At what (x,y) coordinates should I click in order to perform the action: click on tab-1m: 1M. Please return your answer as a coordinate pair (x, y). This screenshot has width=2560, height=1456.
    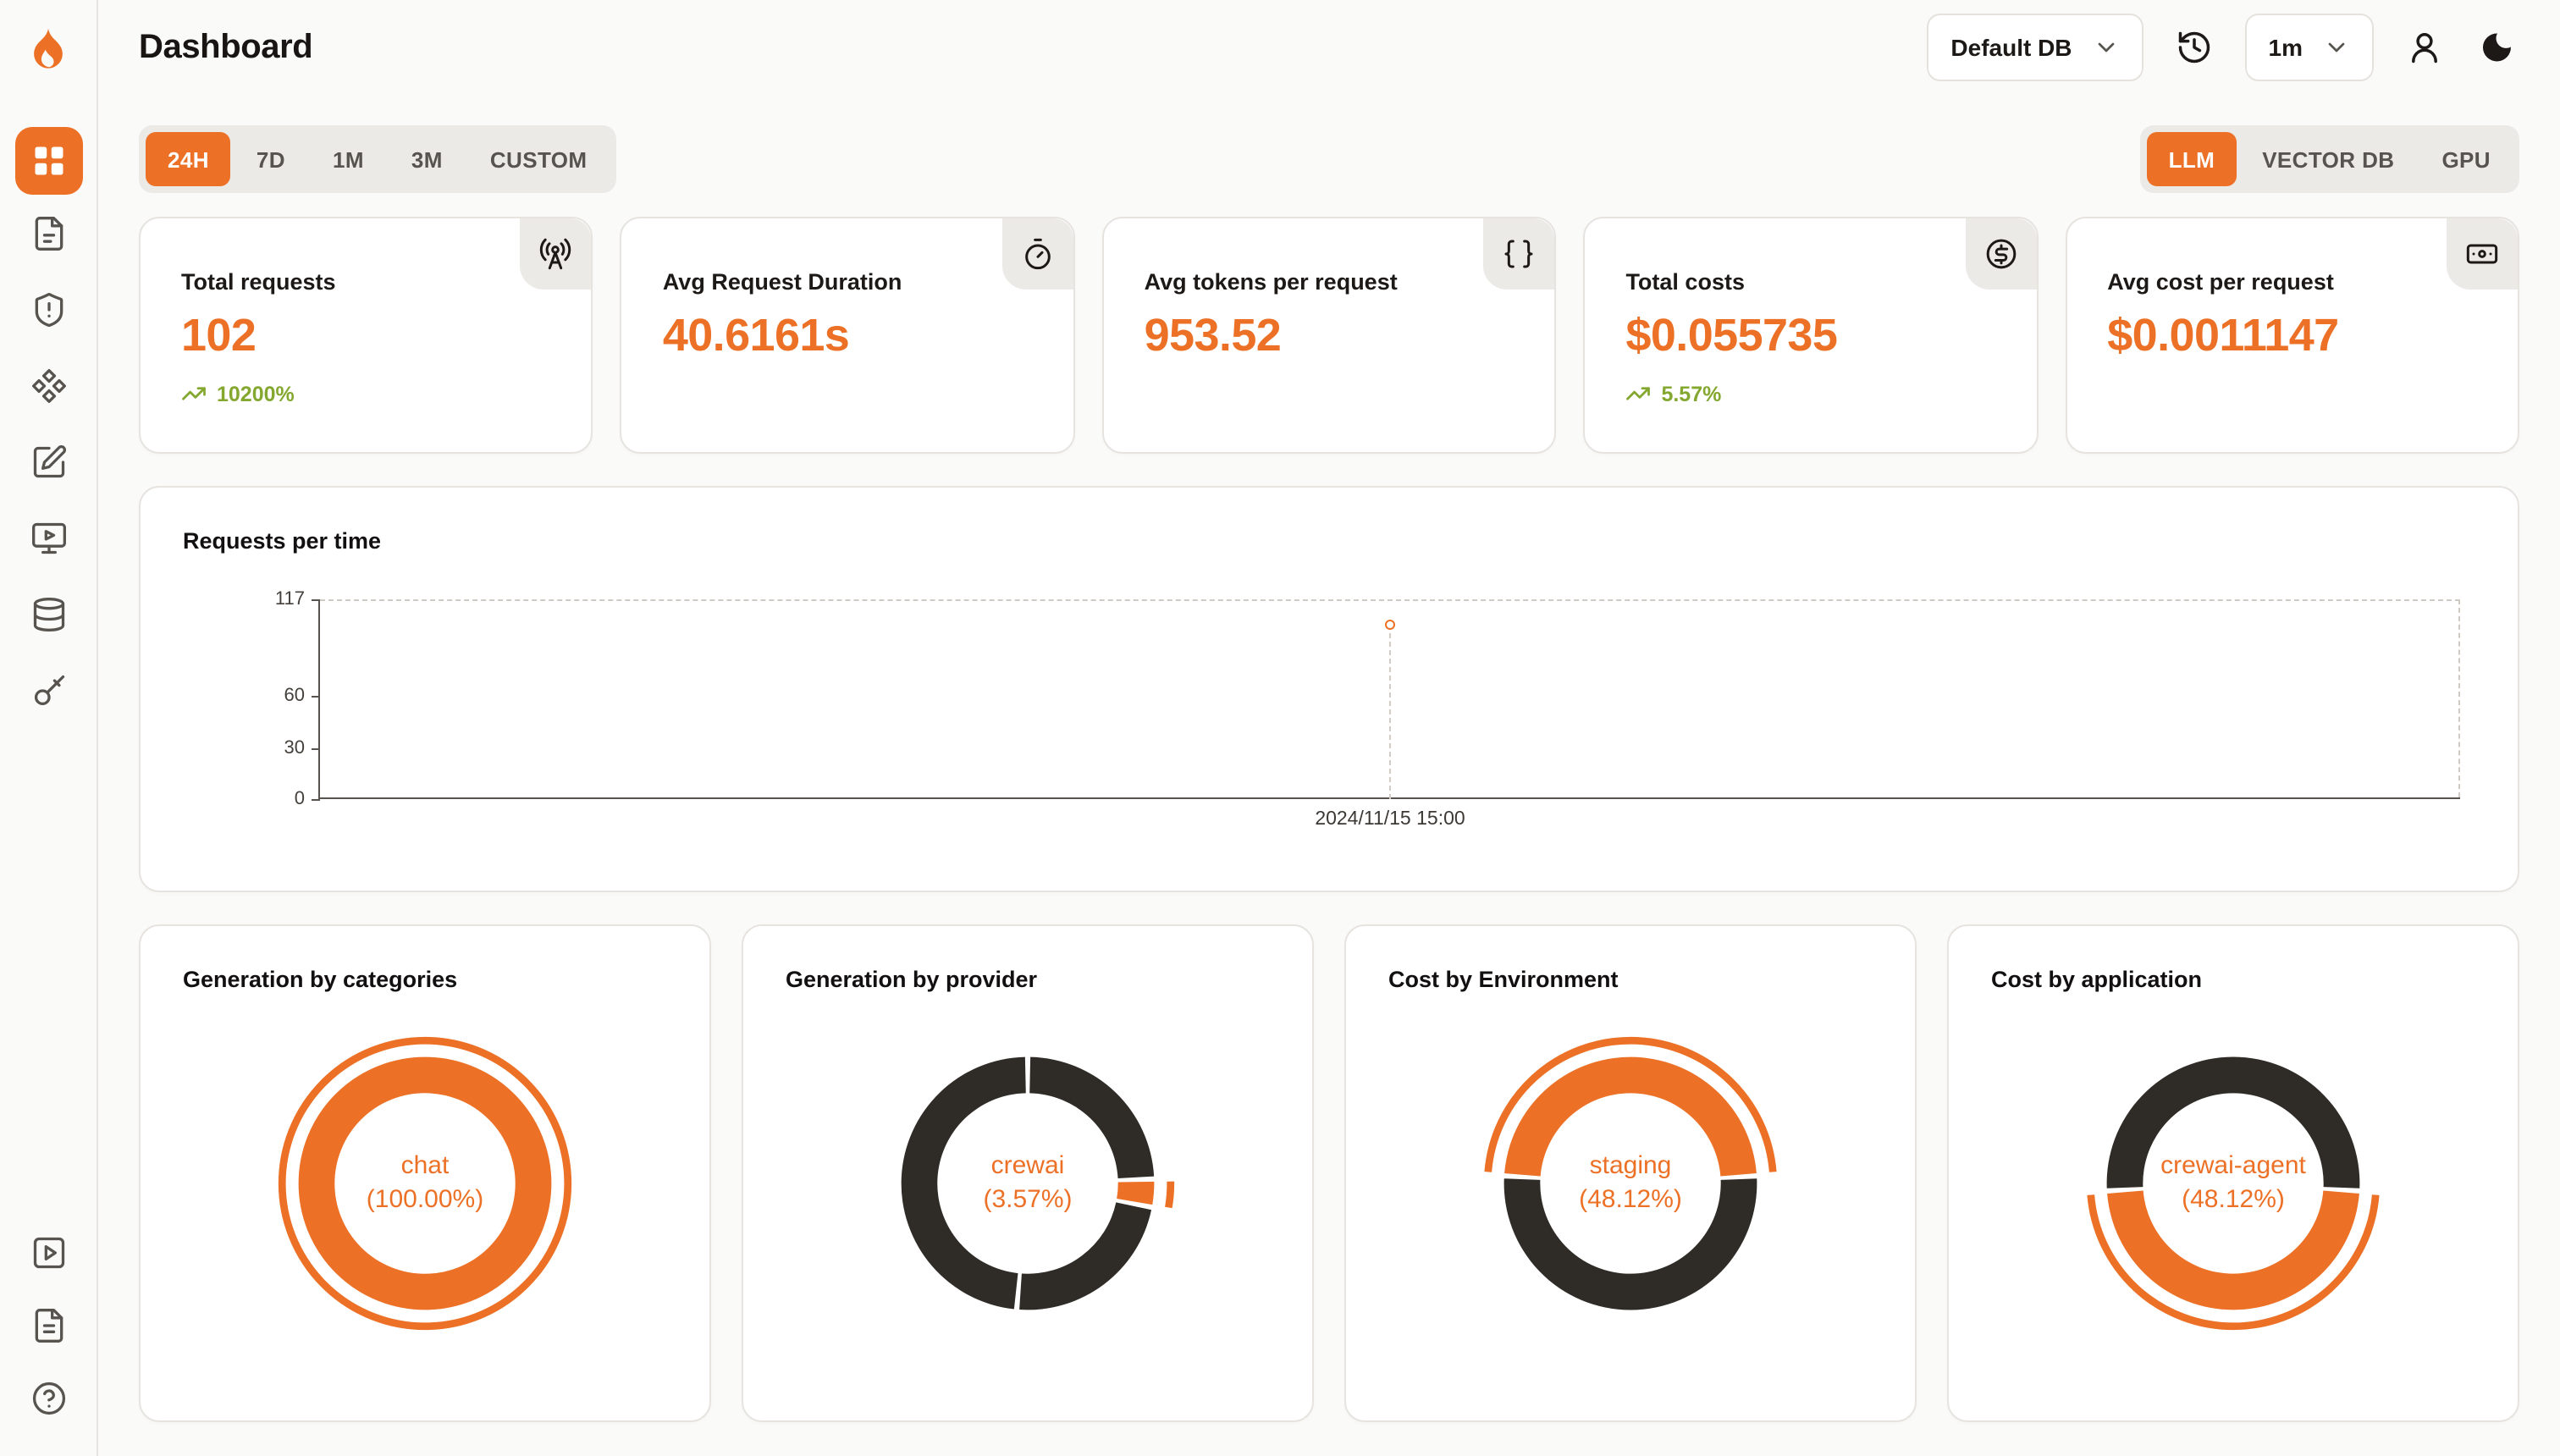
    Looking at the image, I should click on (348, 159).